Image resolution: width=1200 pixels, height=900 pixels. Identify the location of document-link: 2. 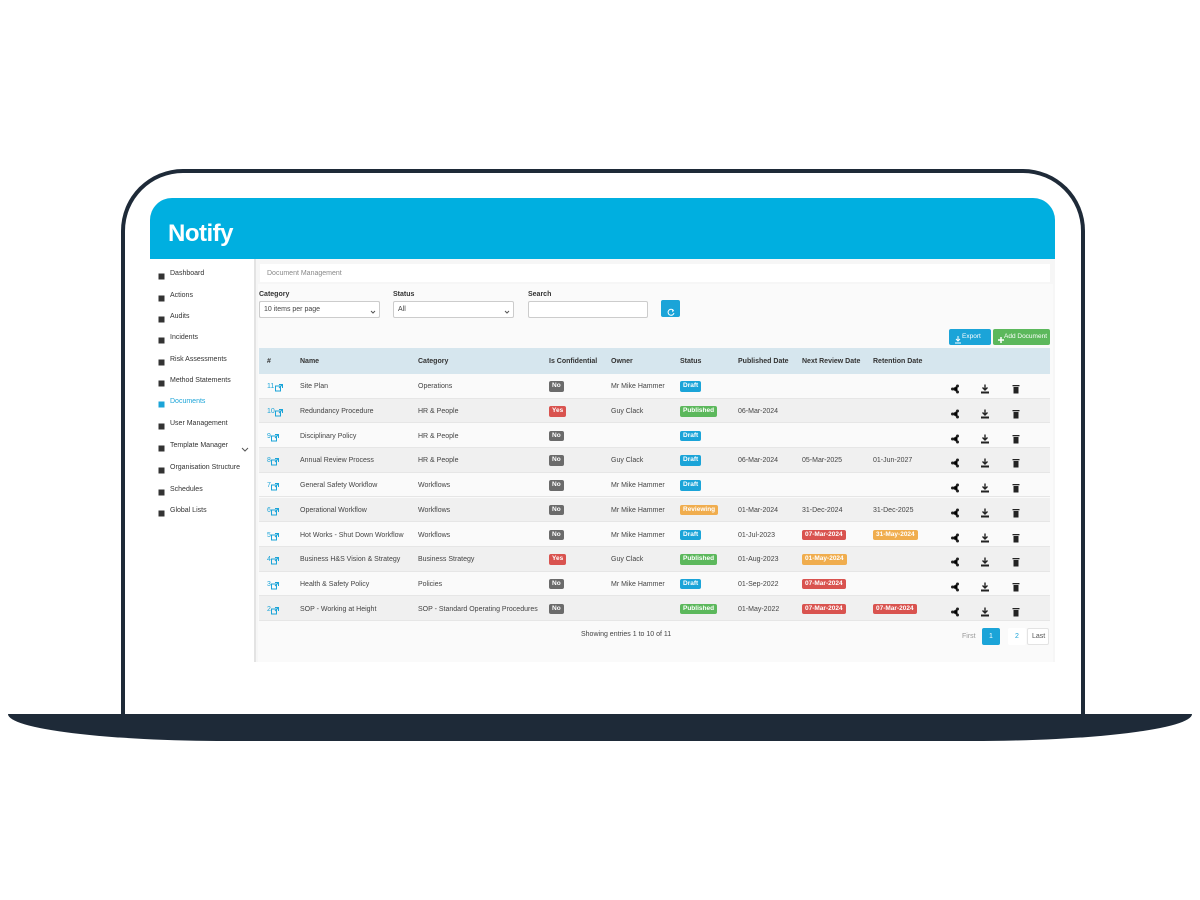
(269, 609).